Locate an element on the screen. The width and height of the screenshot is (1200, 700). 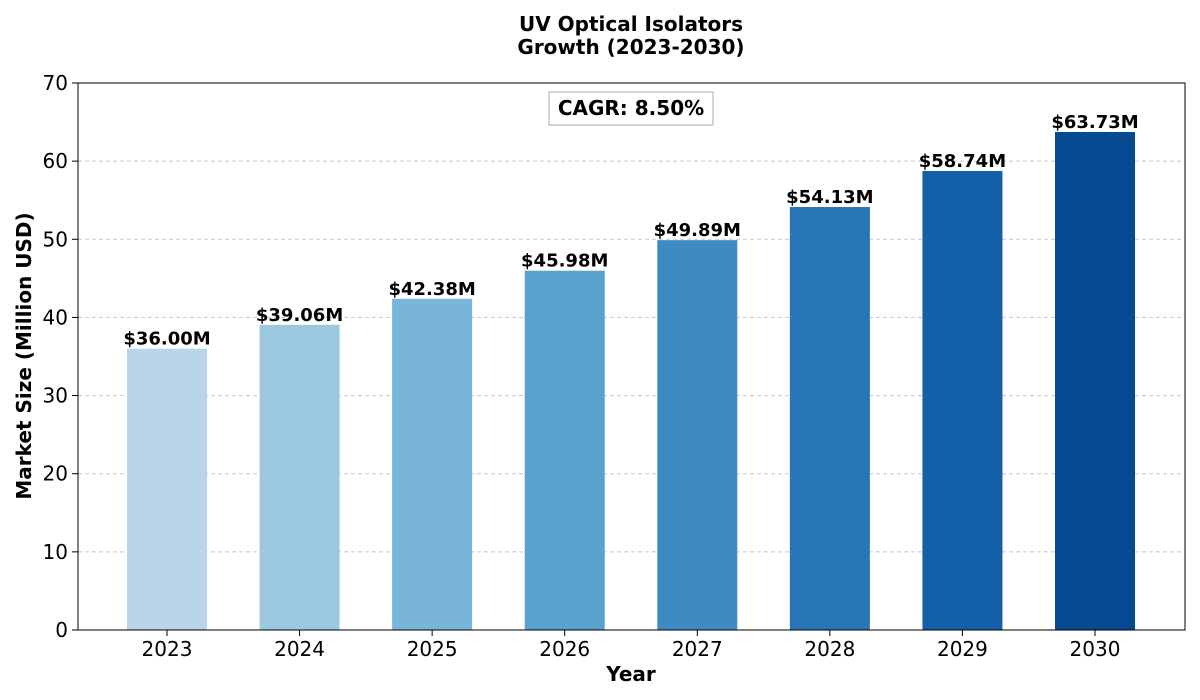
y-tick-label: 20 is located at coordinates (55, 474).